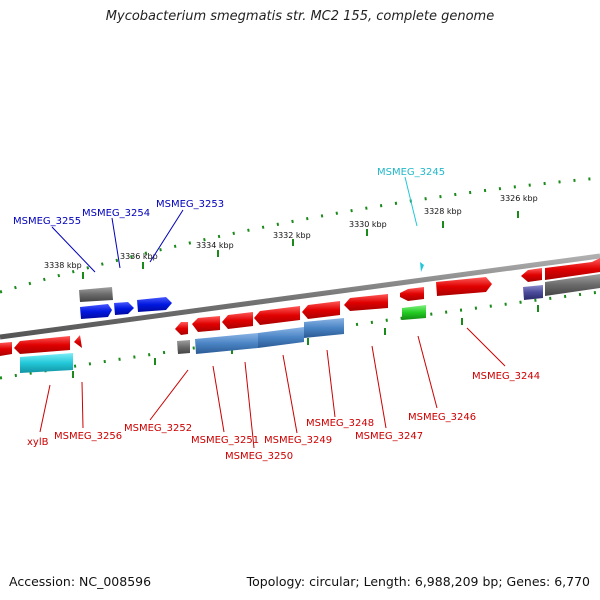  Describe the element at coordinates (139, 256) in the screenshot. I see `ruler-label: 3336 kbp` at that location.